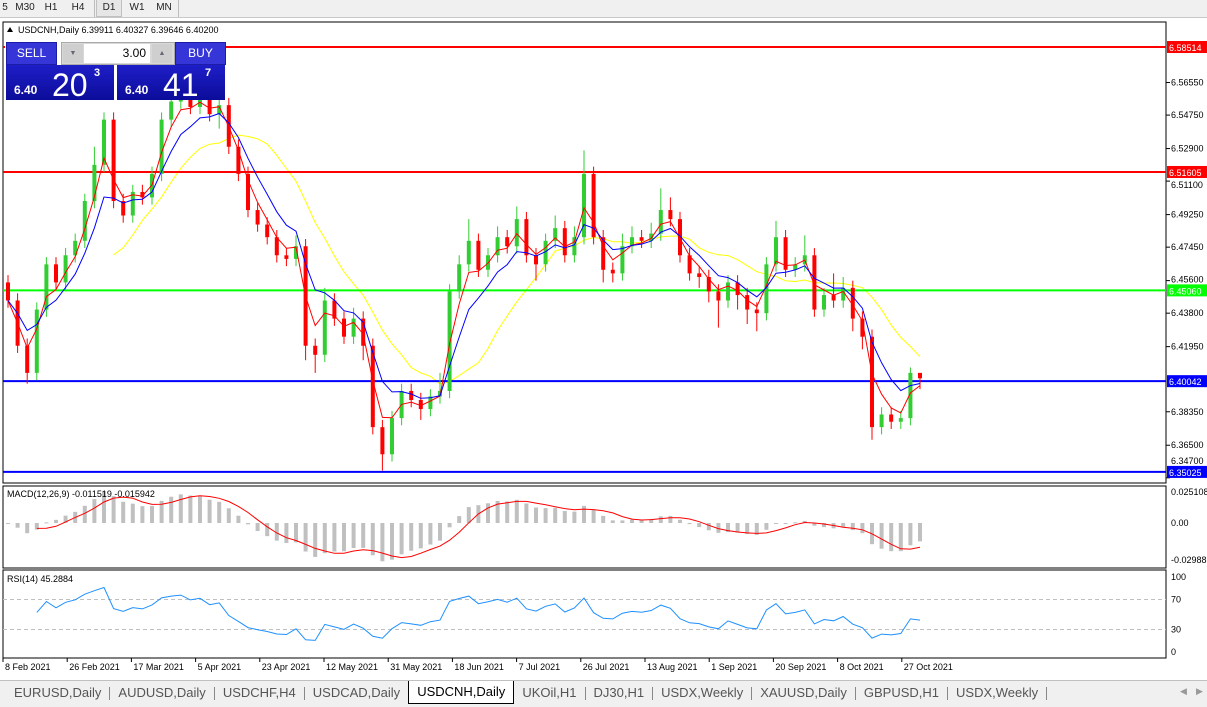 The width and height of the screenshot is (1207, 707). Describe the element at coordinates (549, 692) in the screenshot. I see `tab-ukoil-h1: UKOil,H1` at that location.